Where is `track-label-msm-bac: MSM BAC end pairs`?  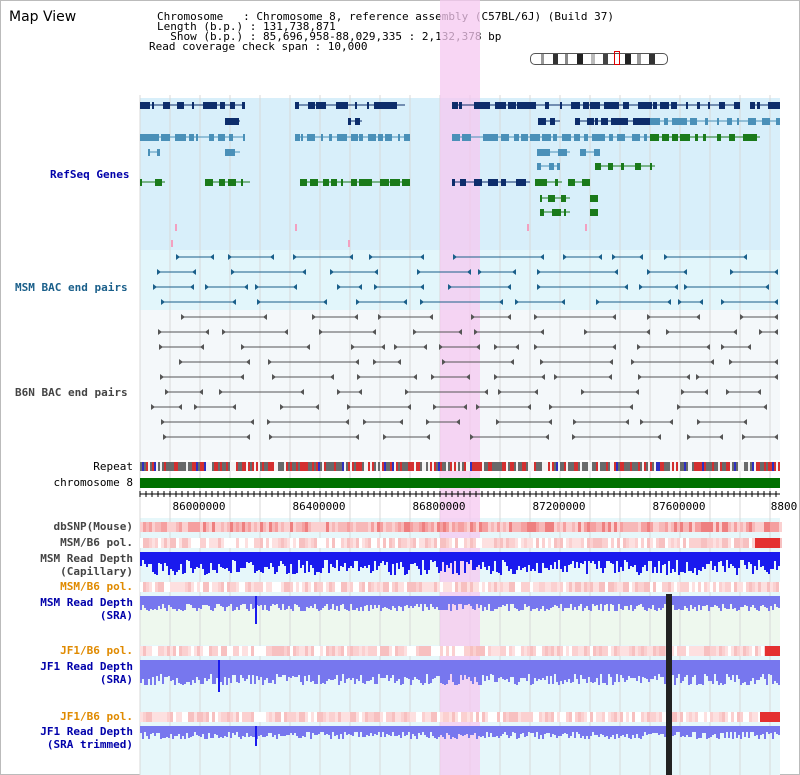
track-label-msm-bac: MSM BAC end pairs is located at coordinates (71, 287).